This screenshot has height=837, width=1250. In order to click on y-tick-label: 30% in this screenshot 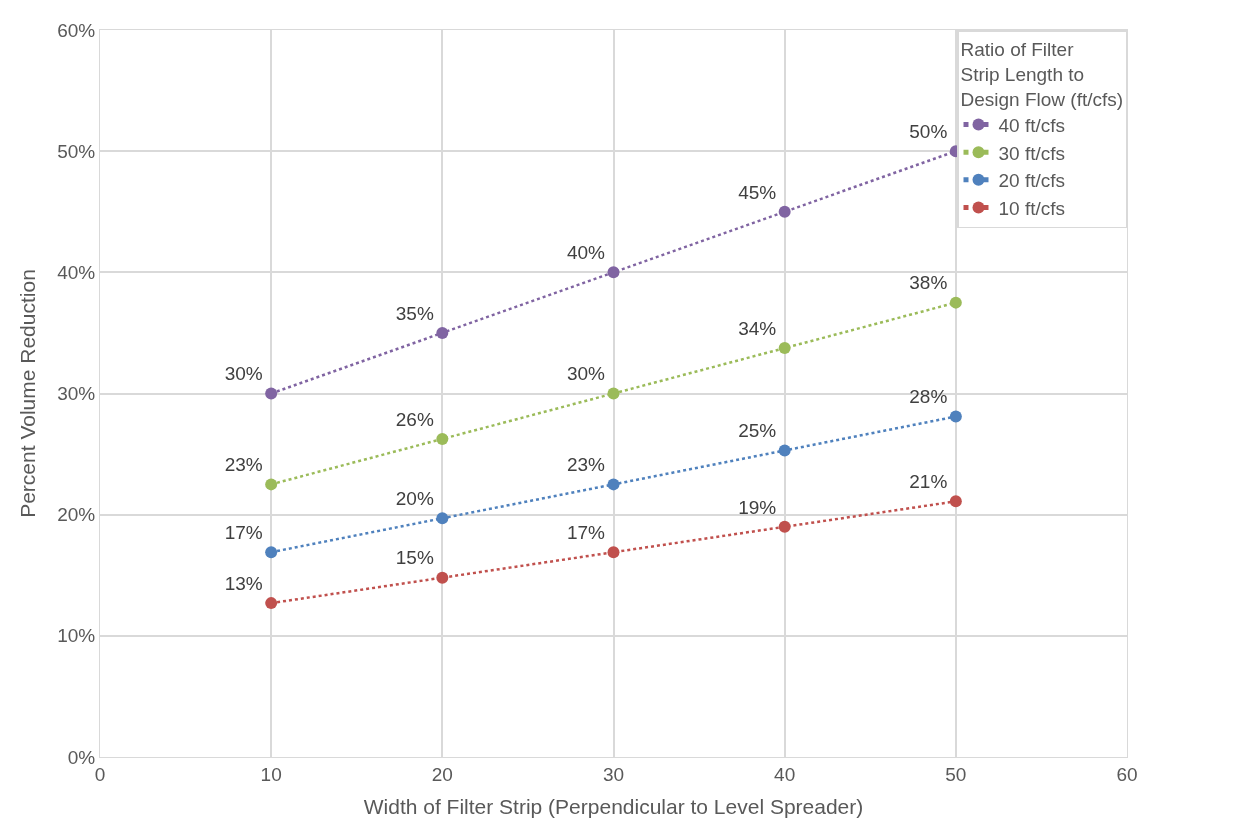, I will do `click(76, 394)`.